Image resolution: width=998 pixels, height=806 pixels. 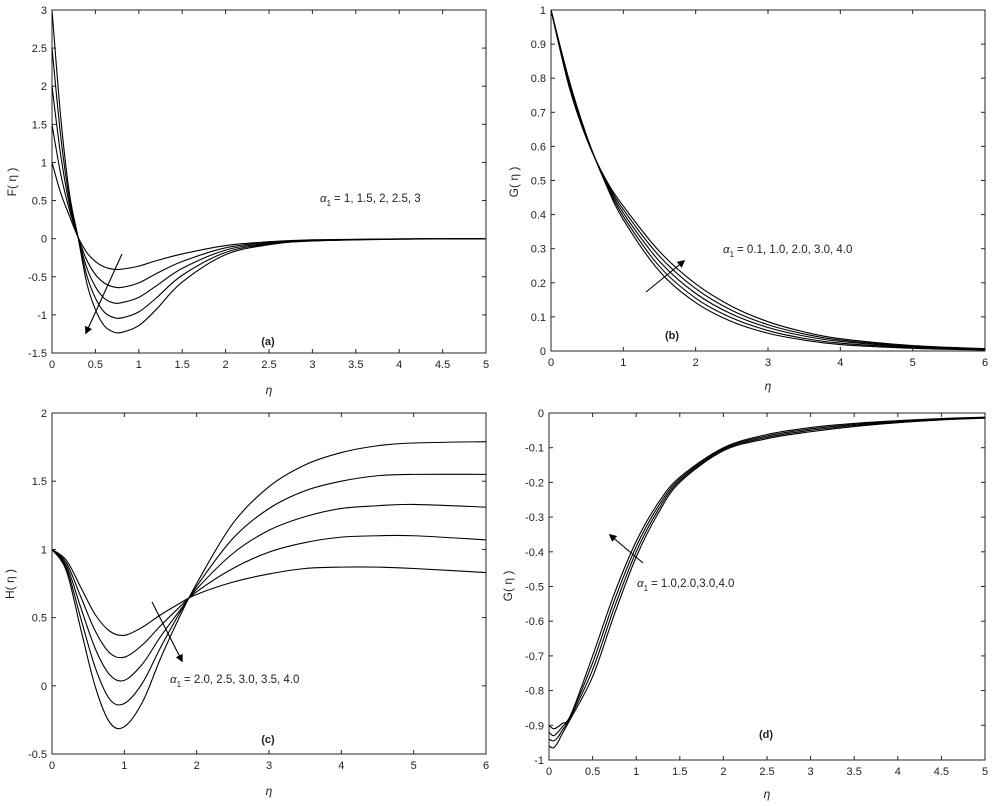 I want to click on y-tick-label: 1.5, so click(x=39, y=125).